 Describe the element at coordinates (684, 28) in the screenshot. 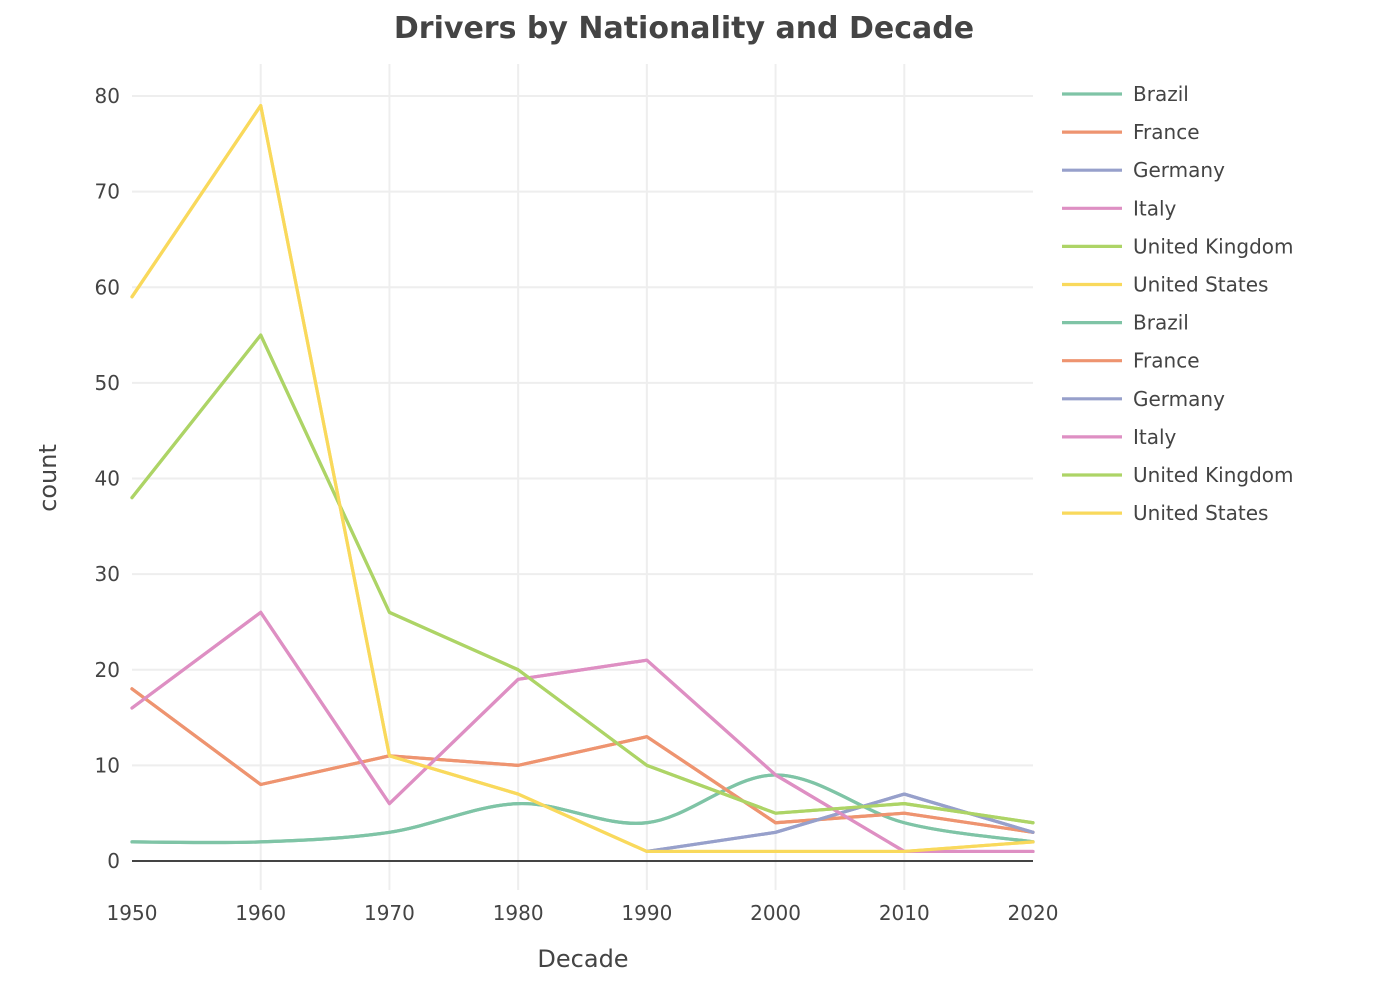

I see `chart-title: Drivers by Nationality and Decade` at that location.